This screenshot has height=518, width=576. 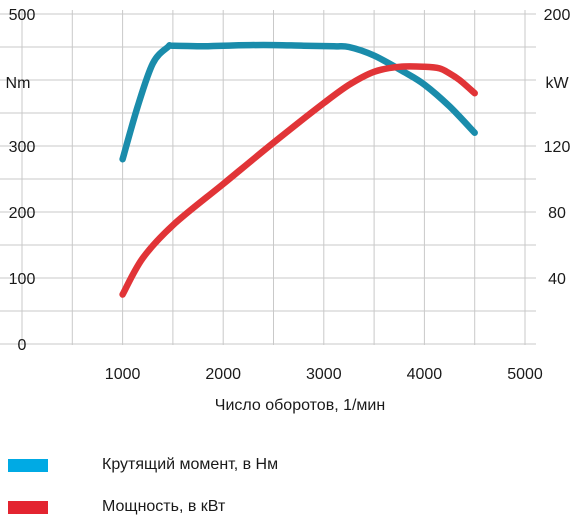 What do you see at coordinates (22, 15) in the screenshot?
I see `left-axis-tick-label: 500` at bounding box center [22, 15].